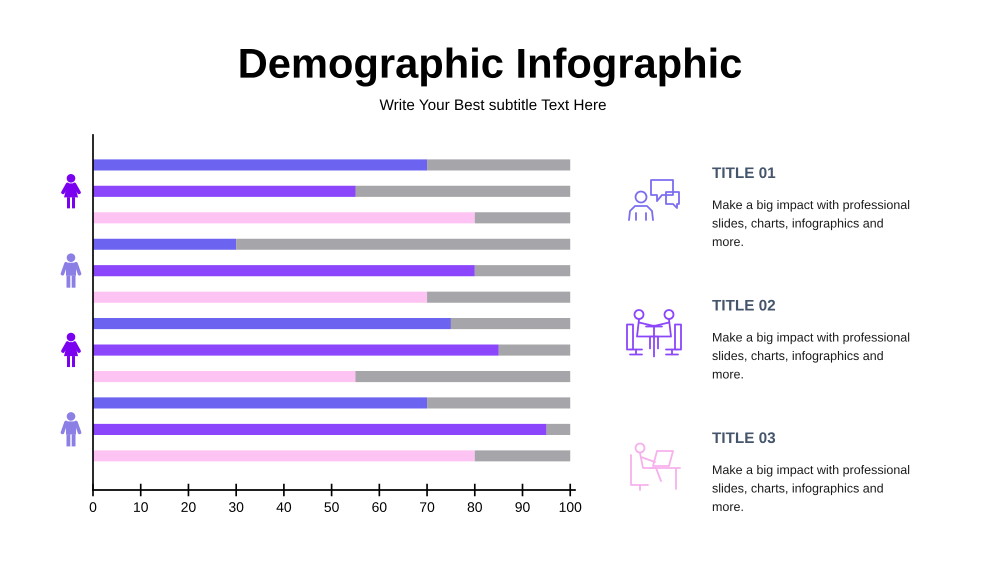 The height and width of the screenshot is (563, 1000). What do you see at coordinates (491, 67) in the screenshot?
I see `chart-title: Demographic Infographic` at bounding box center [491, 67].